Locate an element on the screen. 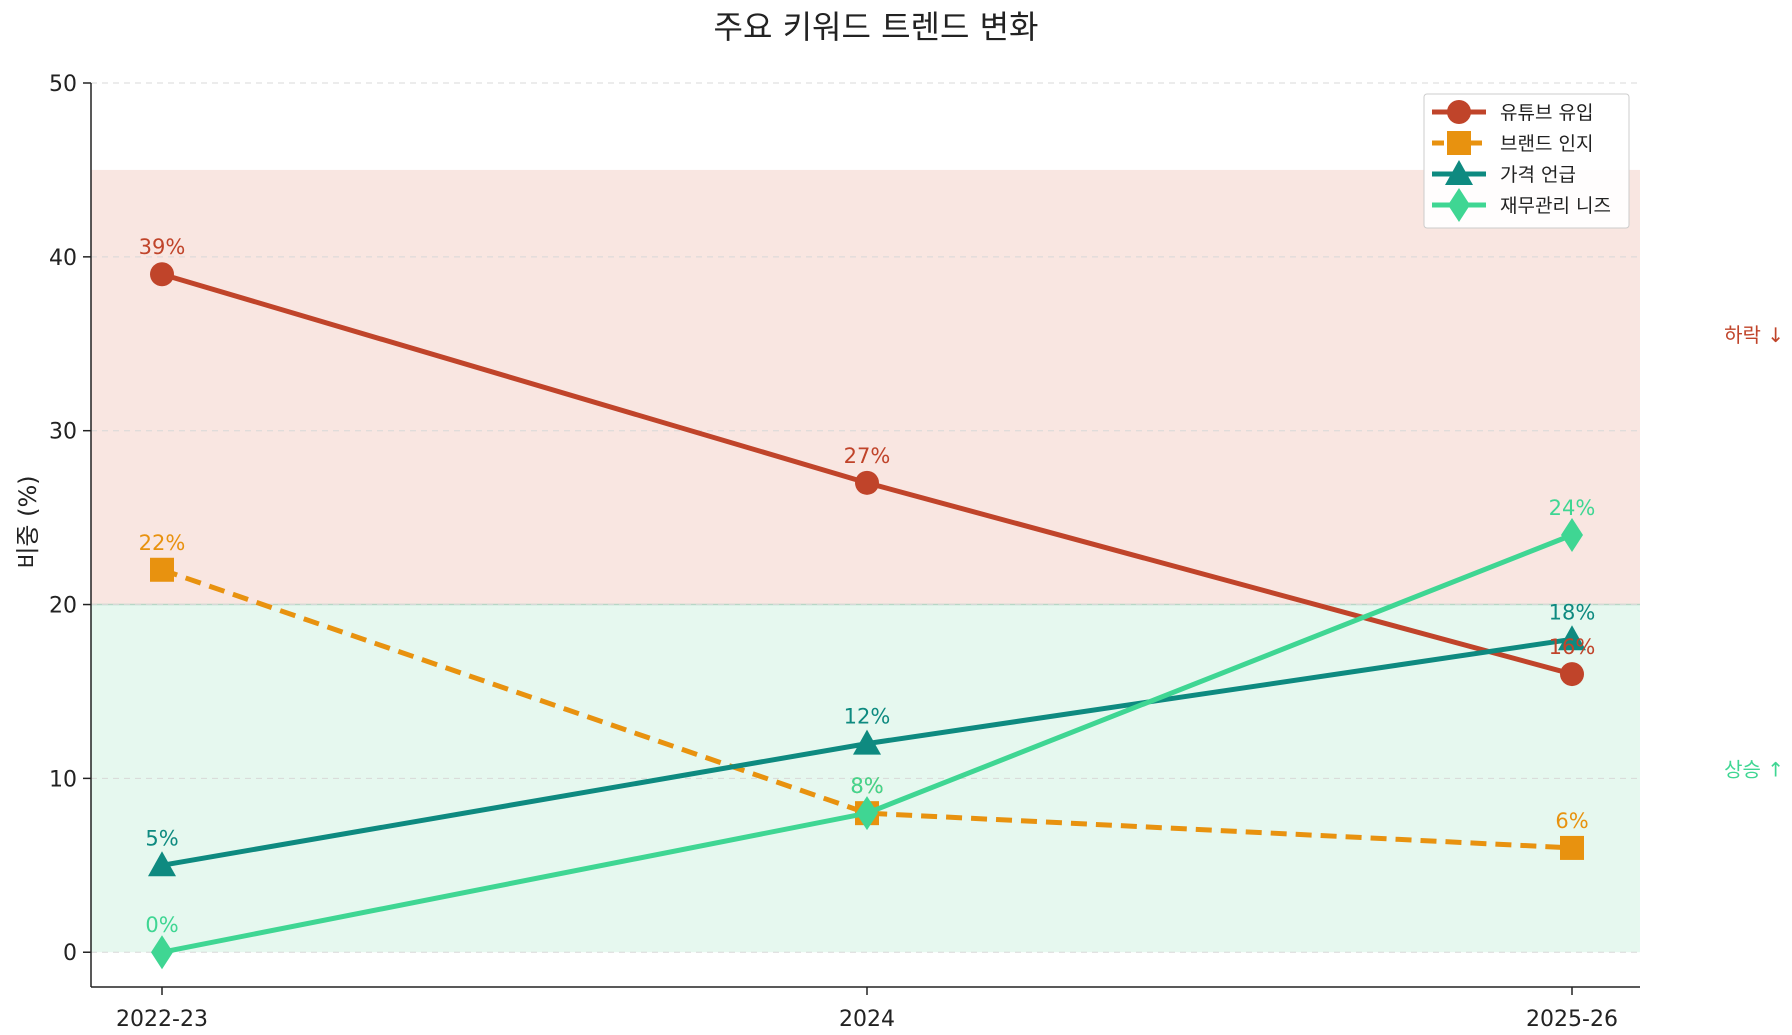 The height and width of the screenshot is (1035, 1792). band-label-1: 상승 ↑ is located at coordinates (1754, 770).